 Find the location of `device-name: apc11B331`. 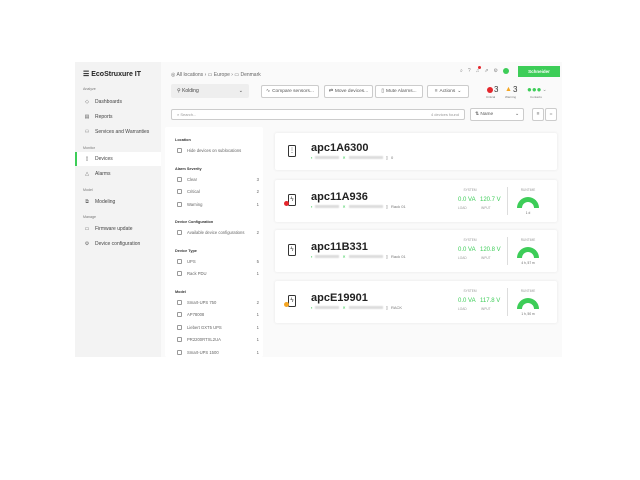

device-name: apc11B331 is located at coordinates (339, 247).